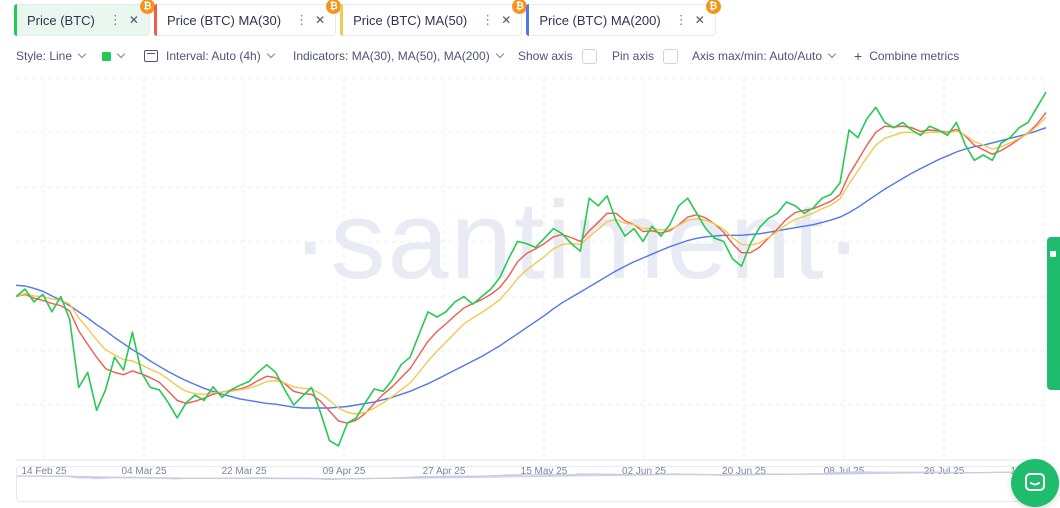  I want to click on chat-button, so click(1035, 483).